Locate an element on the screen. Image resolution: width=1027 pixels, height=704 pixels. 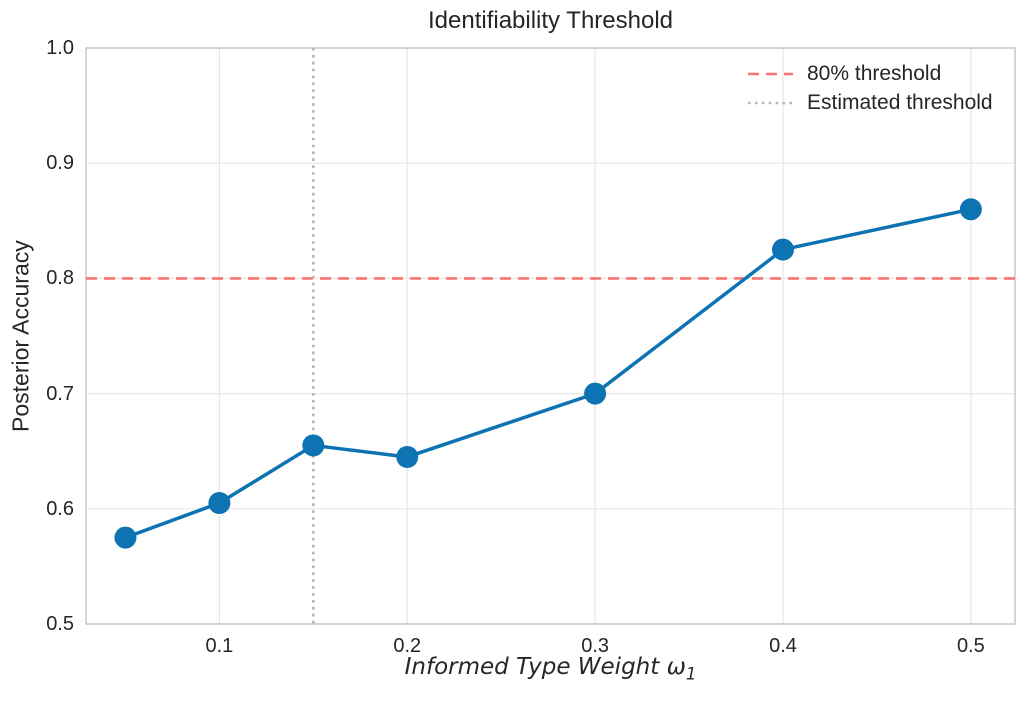
y-tick-label: 0.7 is located at coordinates (60, 393).